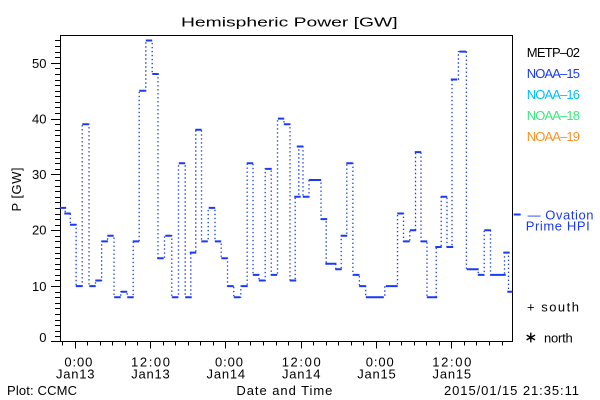 This screenshot has height=400, width=600. I want to click on svg-text: NOAA–19, so click(553, 136).